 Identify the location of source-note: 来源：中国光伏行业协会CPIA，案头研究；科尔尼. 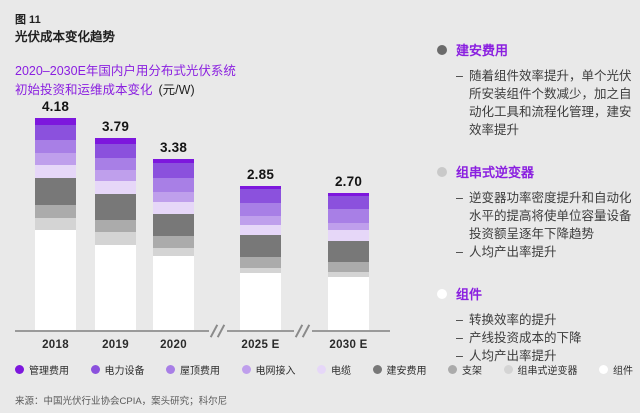
(121, 401).